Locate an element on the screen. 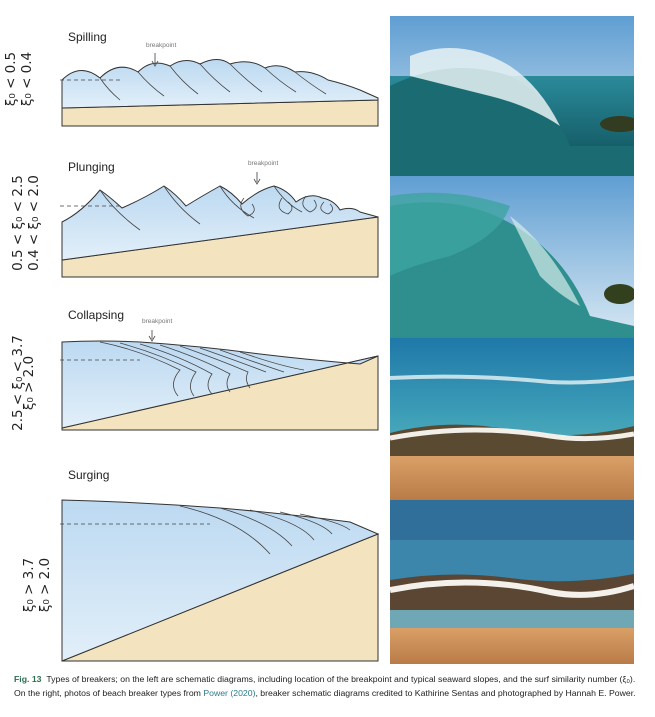 Image resolution: width=655 pixels, height=717 pixels. plunging-condition-b: 0.4 < ξ₀ < 2.0 is located at coordinates (33, 223).